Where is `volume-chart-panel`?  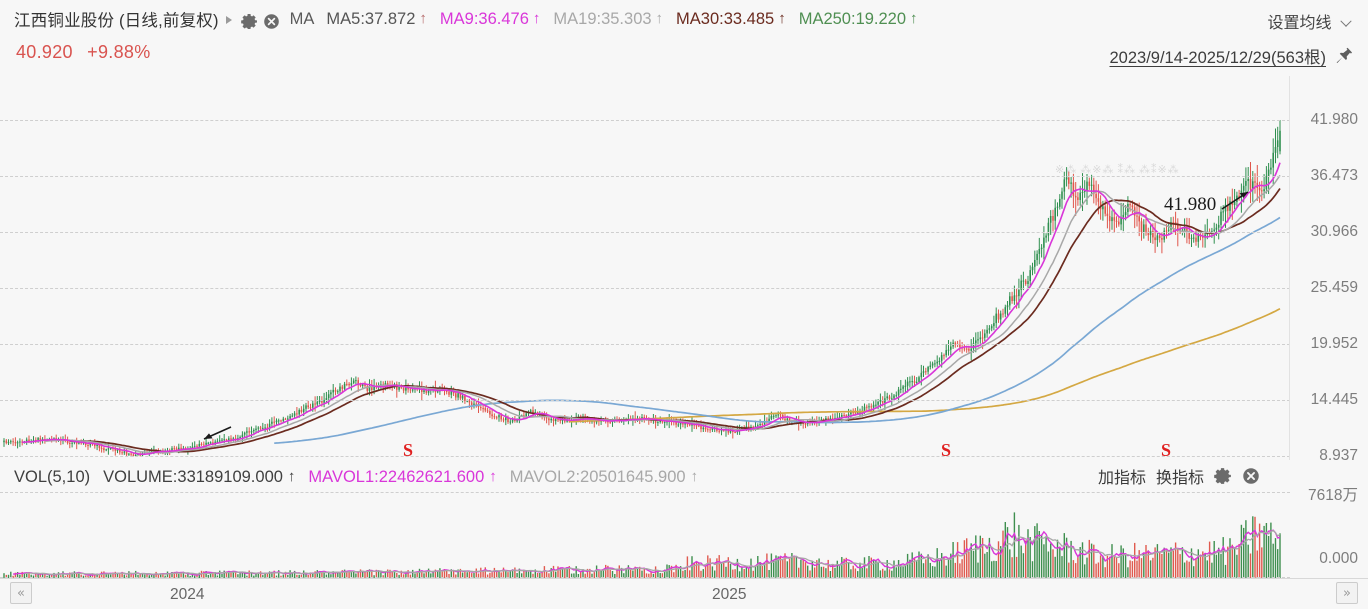
volume-chart-panel is located at coordinates (645, 535).